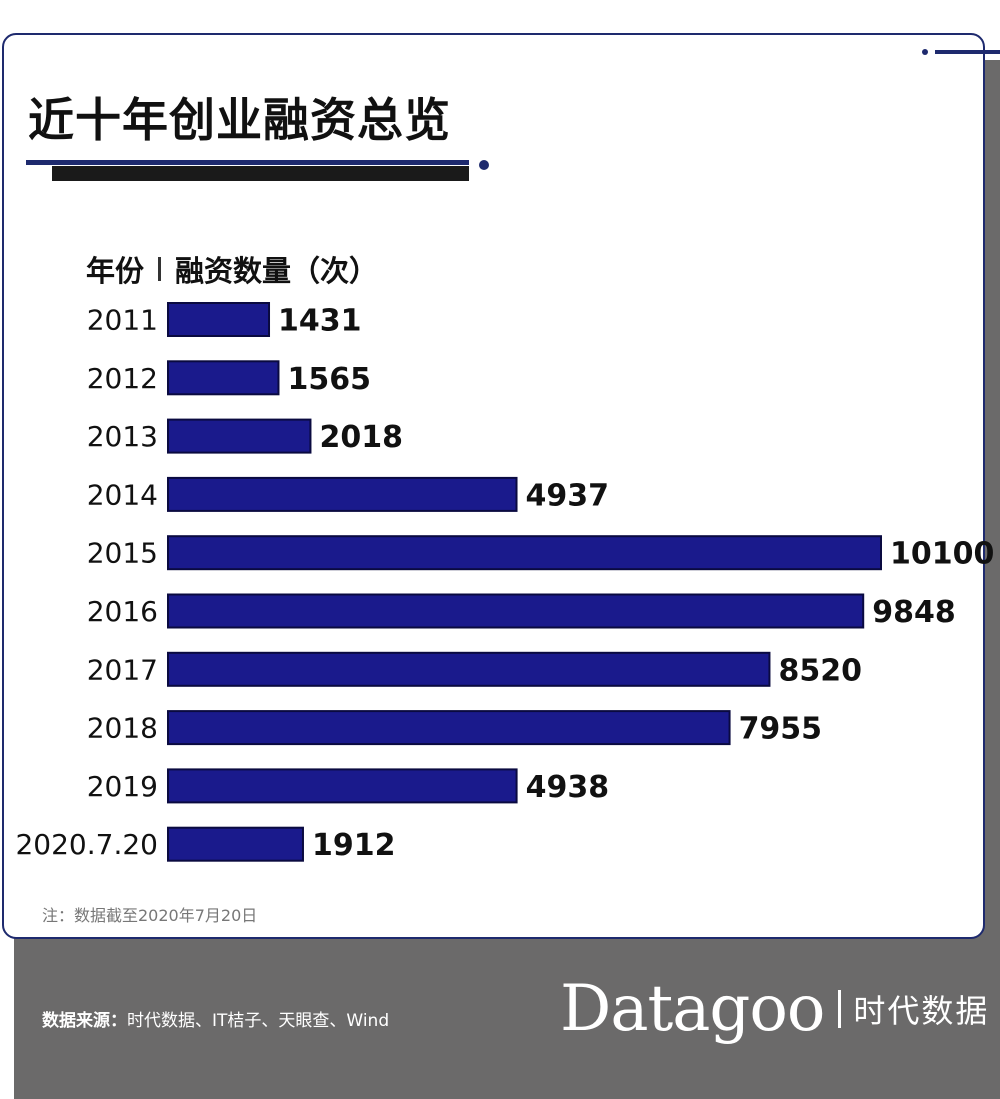 Image resolution: width=1000 pixels, height=1099 pixels. I want to click on value-label: 9848, so click(914, 612).